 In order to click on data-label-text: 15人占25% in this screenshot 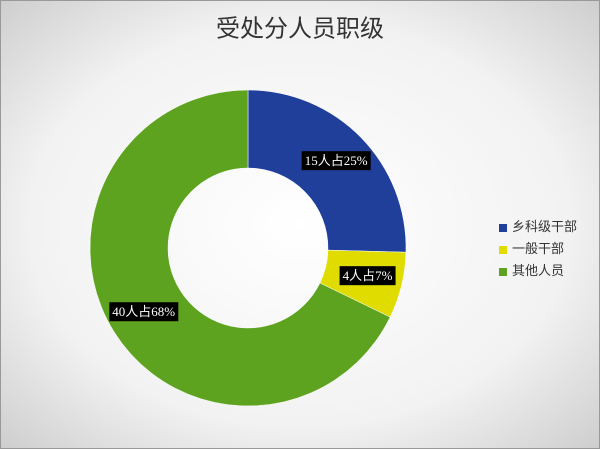, I will do `click(336, 160)`.